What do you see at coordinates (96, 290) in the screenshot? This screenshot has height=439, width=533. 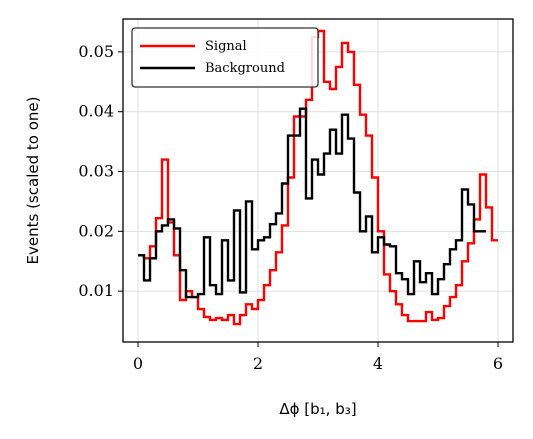 I see `y-tick-label: 0.01` at bounding box center [96, 290].